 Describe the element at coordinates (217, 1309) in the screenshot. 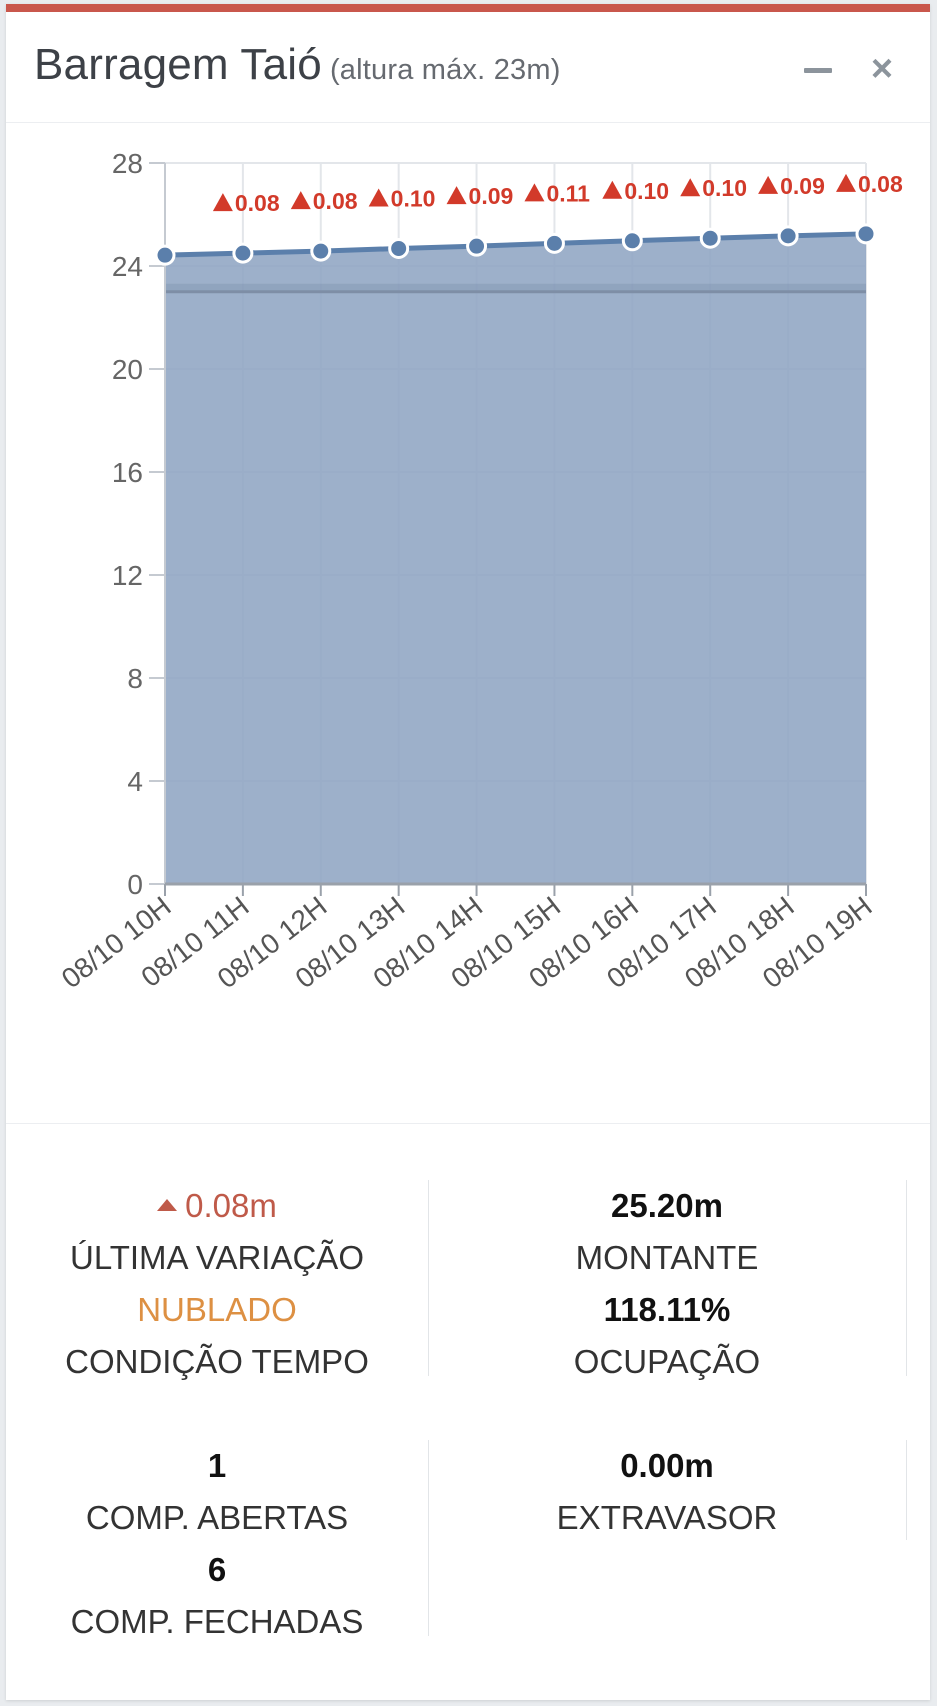

I see `weather-value: NUBLADO` at that location.